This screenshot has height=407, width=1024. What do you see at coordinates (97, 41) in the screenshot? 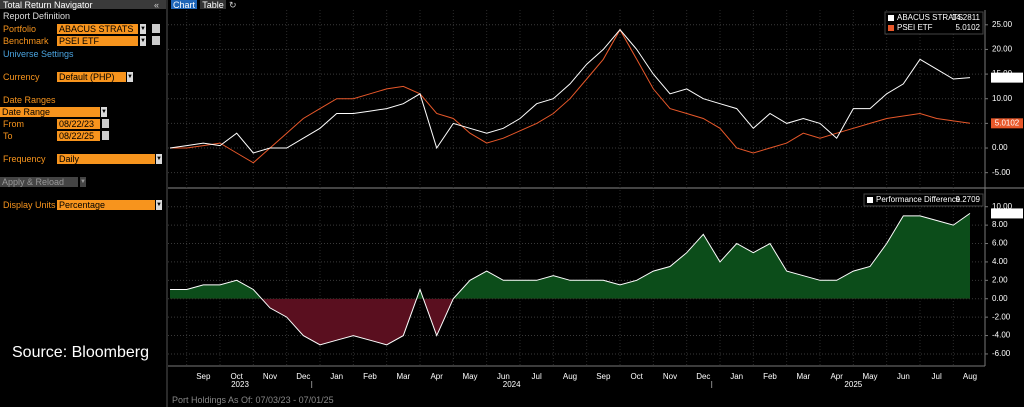
I see `benchmark-input: PSEI ETF` at bounding box center [97, 41].